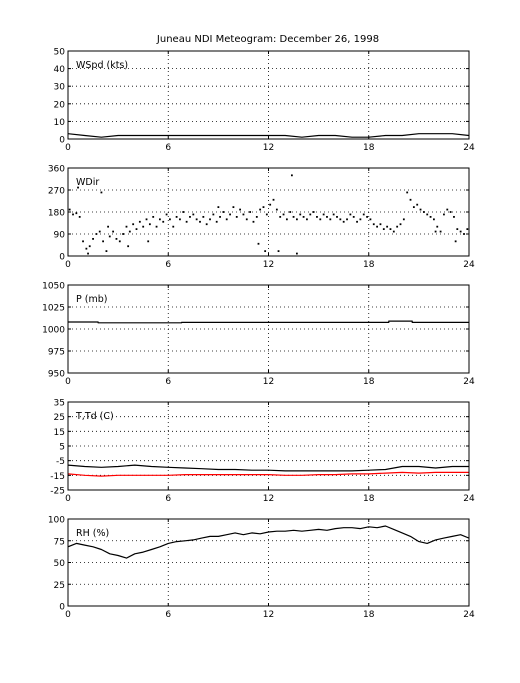 Image resolution: width=520 pixels, height=683 pixels. What do you see at coordinates (62, 448) in the screenshot?
I see `y-tick-label: 5` at bounding box center [62, 448].